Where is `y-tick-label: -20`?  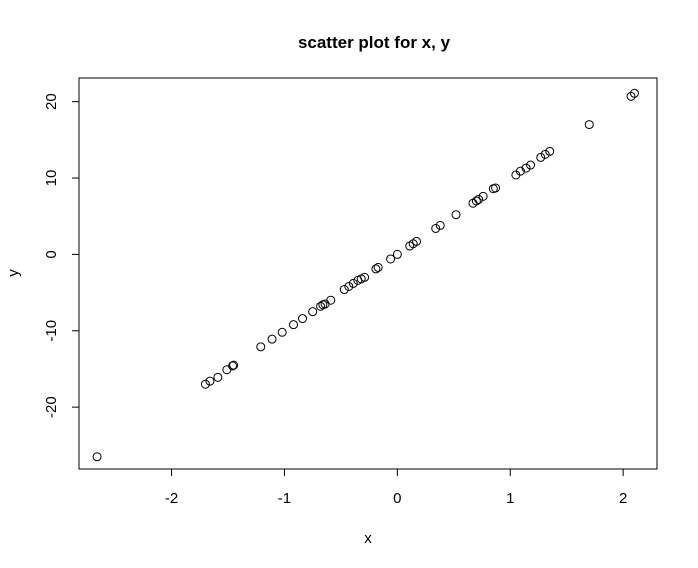 y-tick-label: -20 is located at coordinates (51, 407).